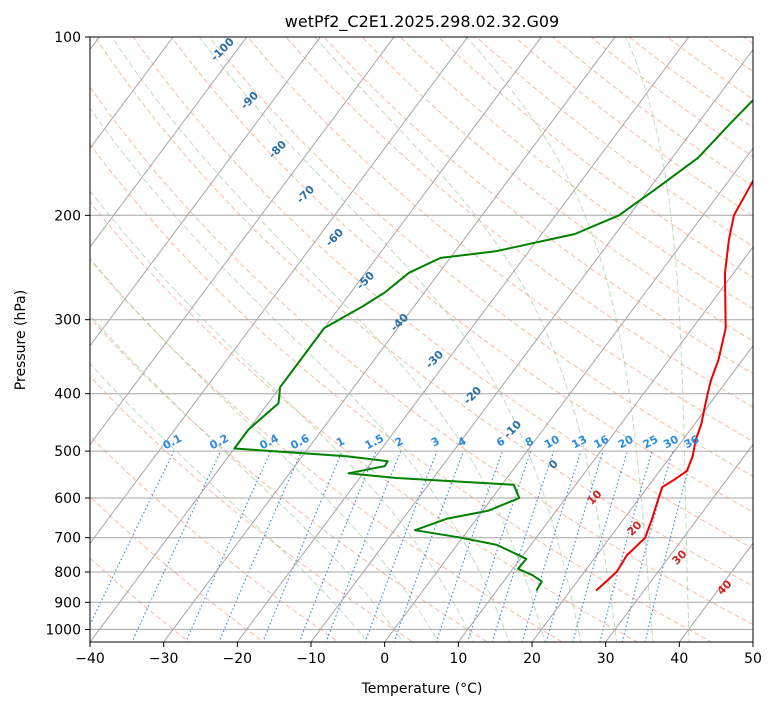 This screenshot has width=775, height=708. I want to click on x-tick-label: −10, so click(311, 659).